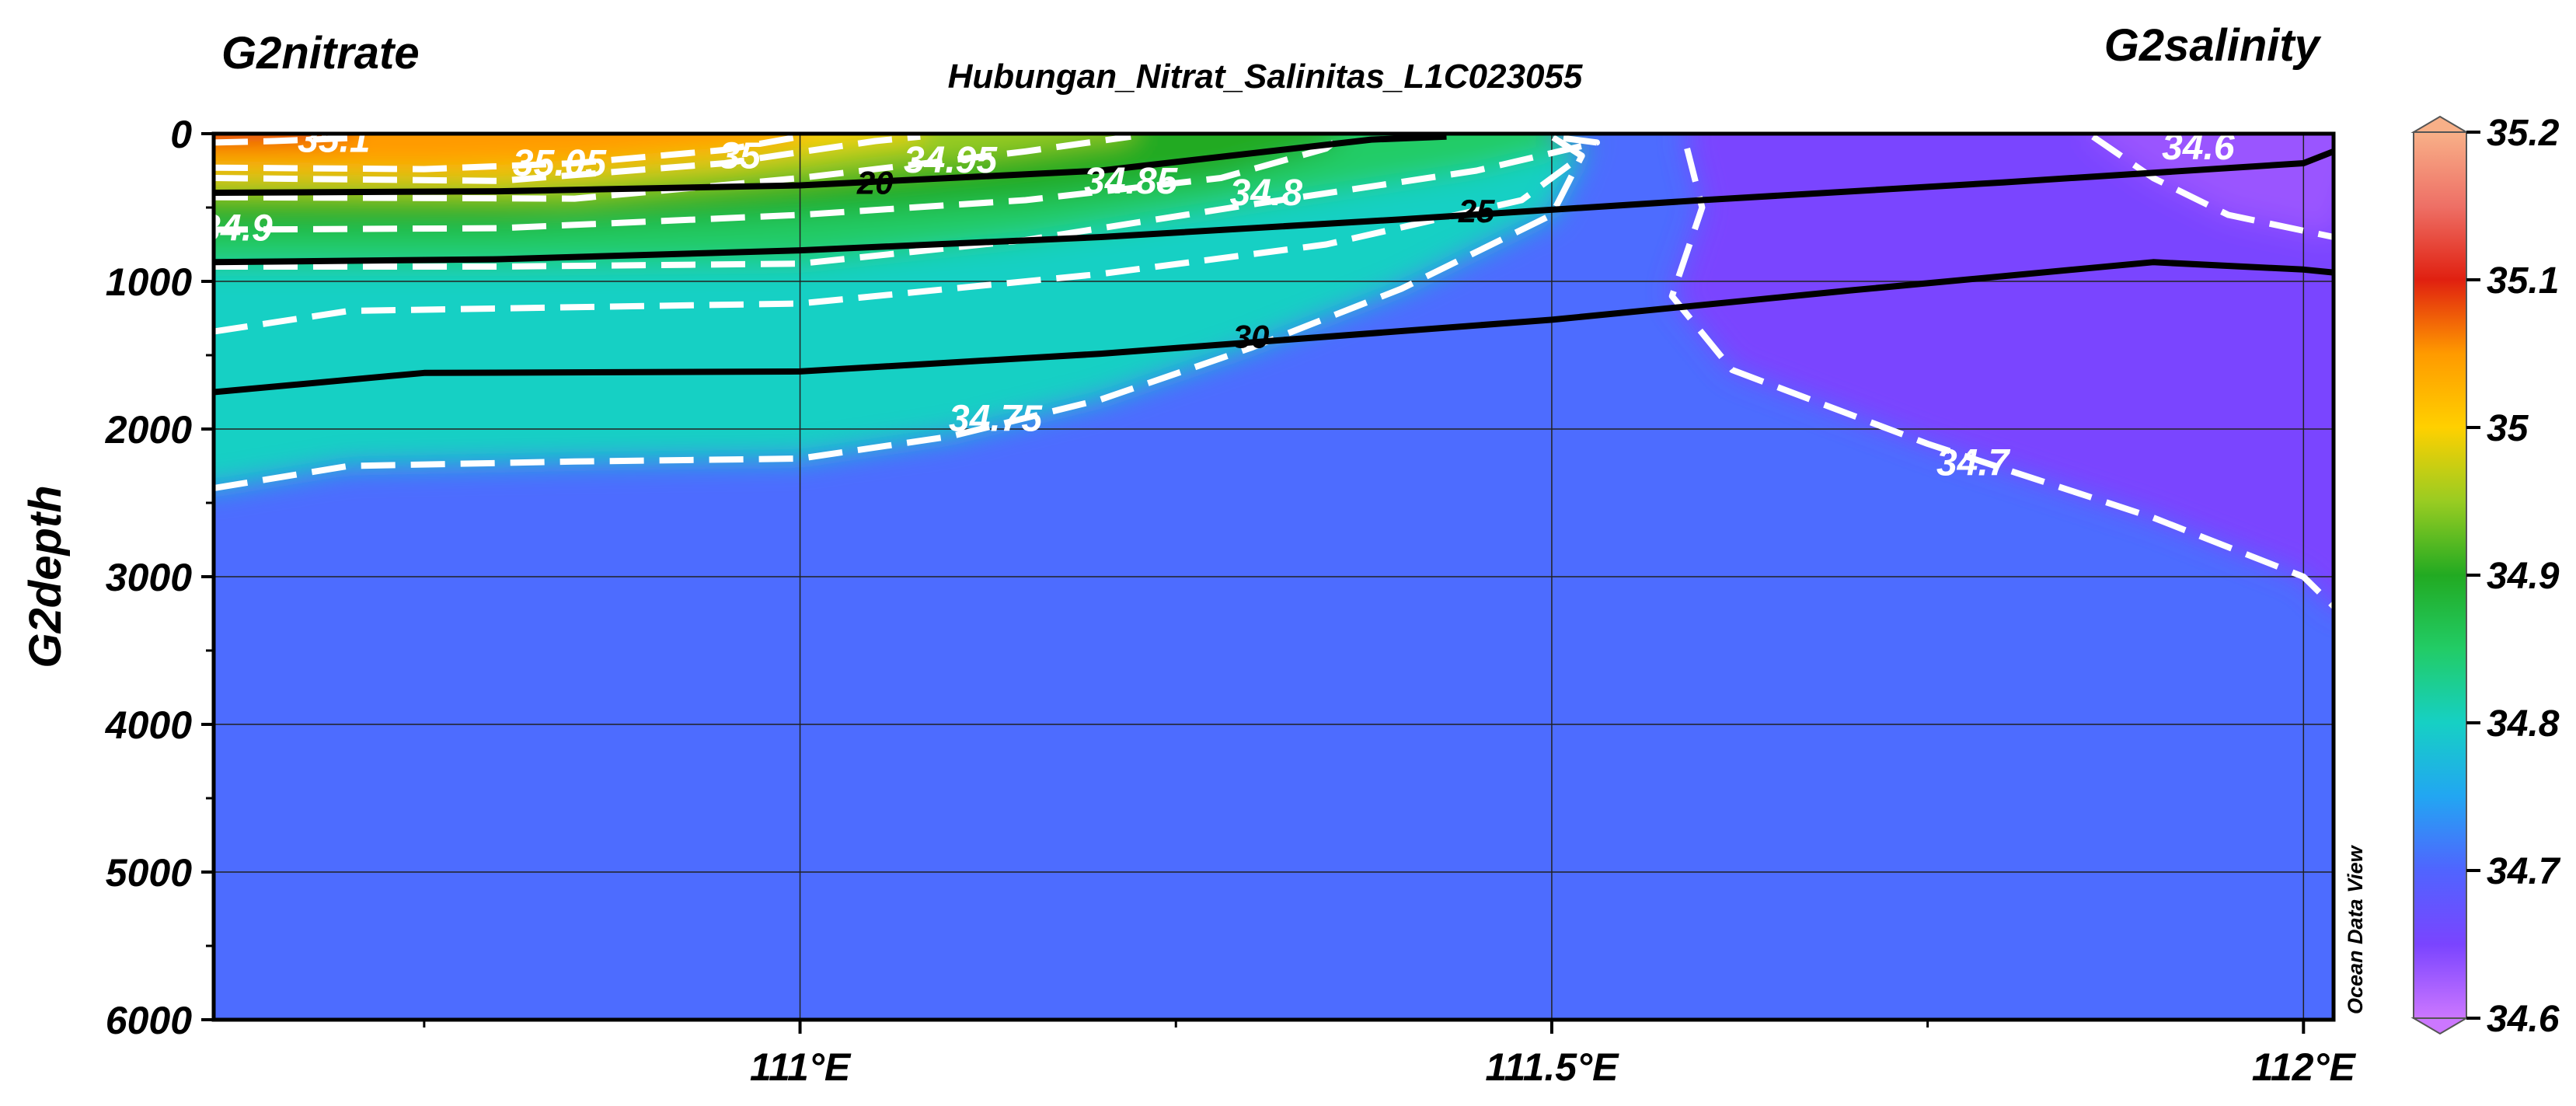  What do you see at coordinates (1265, 77) in the screenshot?
I see `chart-title: Hubungan_Nitrat_Salinitas_L1C023055` at bounding box center [1265, 77].